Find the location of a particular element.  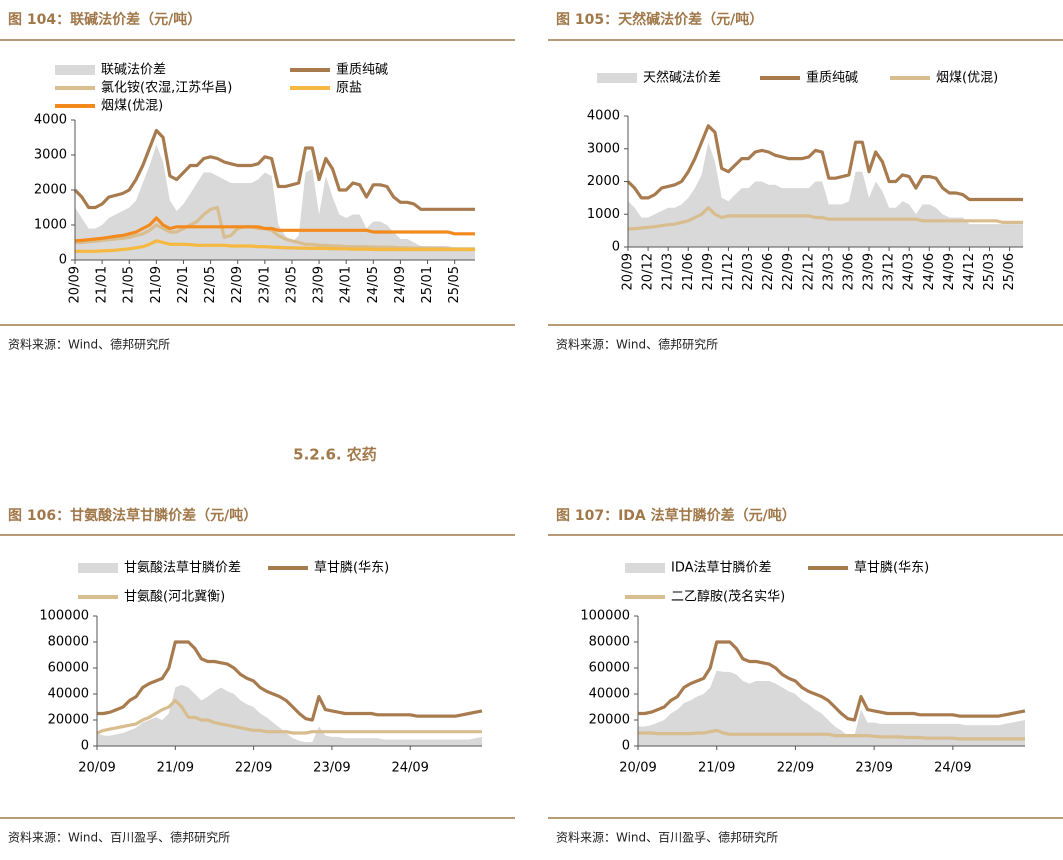

x-tick-label: 24/05 is located at coordinates (373, 284).